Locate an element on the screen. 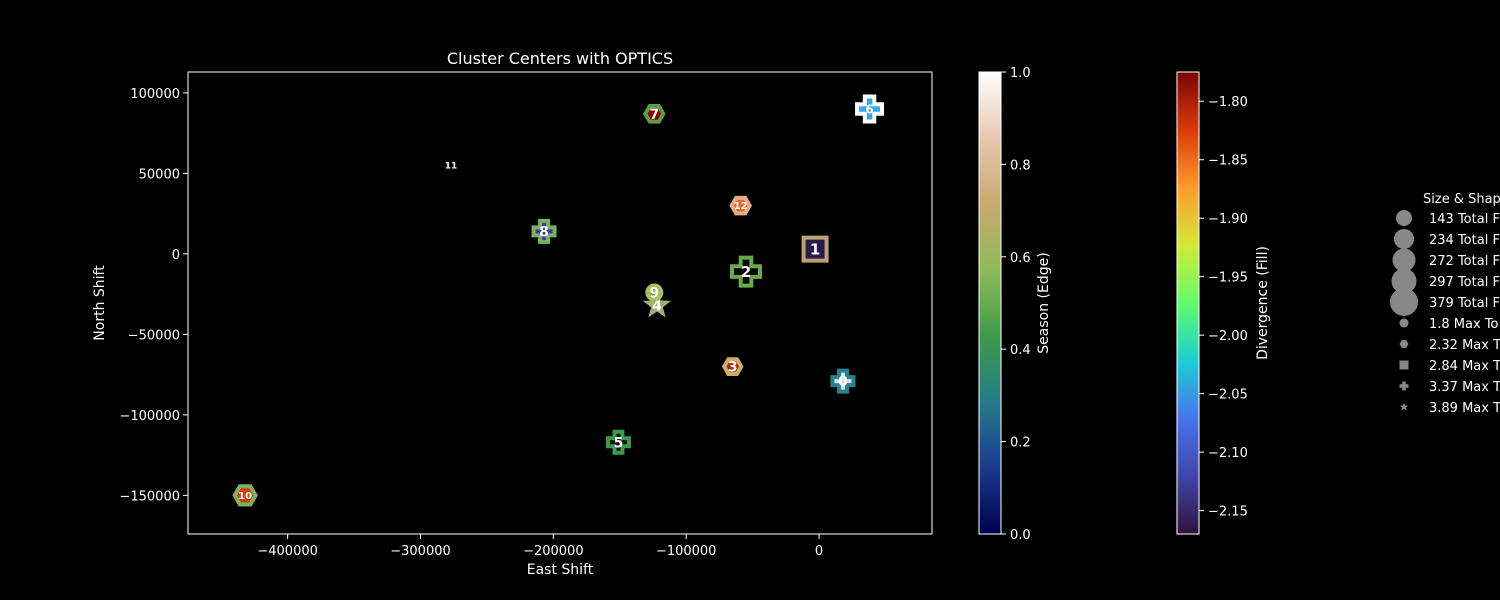  cluster-point-11: 11 is located at coordinates (451, 165).